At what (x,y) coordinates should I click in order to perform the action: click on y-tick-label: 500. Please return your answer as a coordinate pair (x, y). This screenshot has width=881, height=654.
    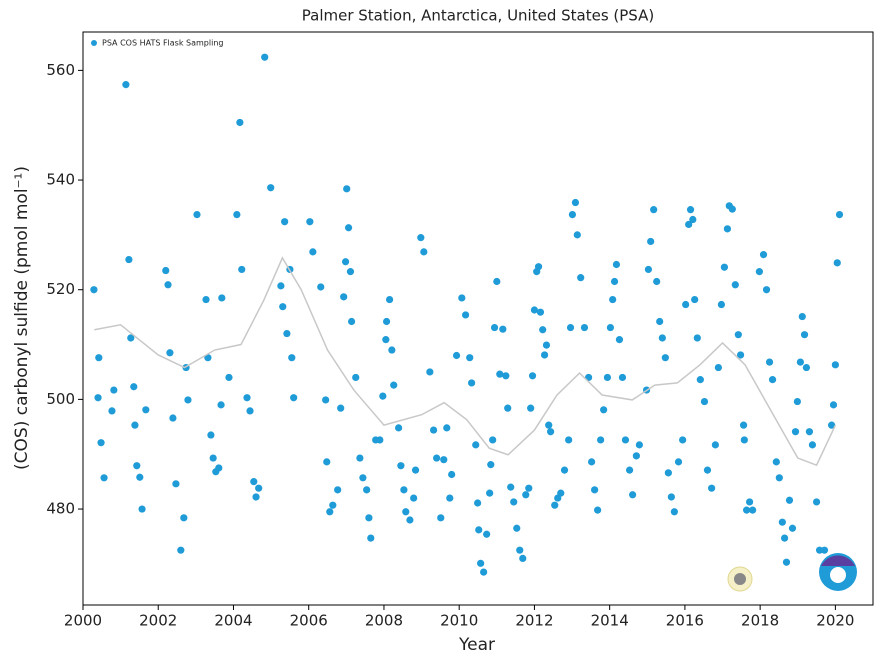
    Looking at the image, I should click on (60, 399).